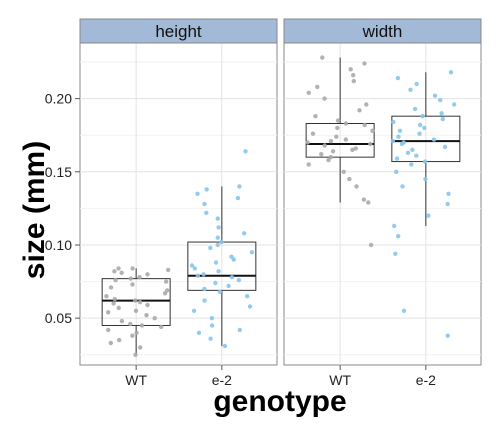 The image size is (500, 425). What do you see at coordinates (222, 380) in the screenshot?
I see `x-tick-label: e-2` at bounding box center [222, 380].